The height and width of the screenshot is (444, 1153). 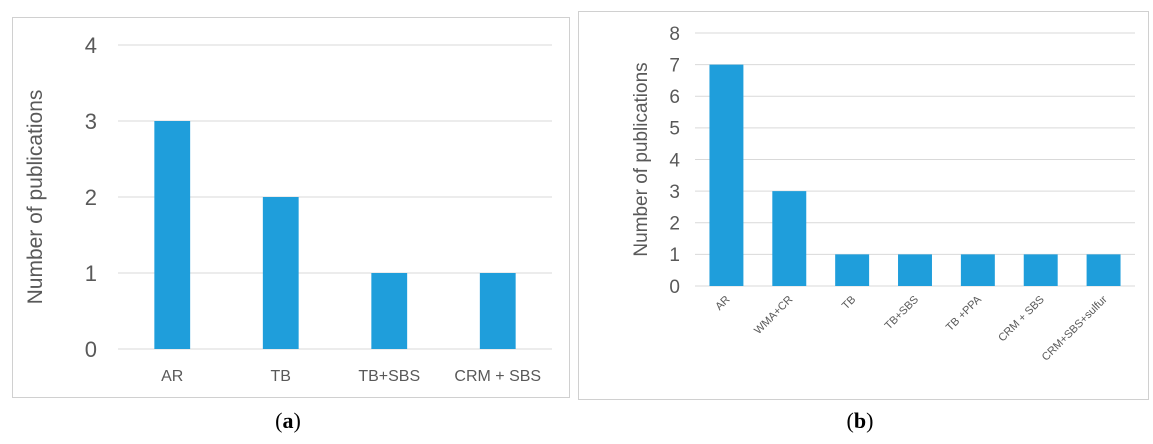 I want to click on chart-a-y-tick-label: 4, so click(x=91, y=45).